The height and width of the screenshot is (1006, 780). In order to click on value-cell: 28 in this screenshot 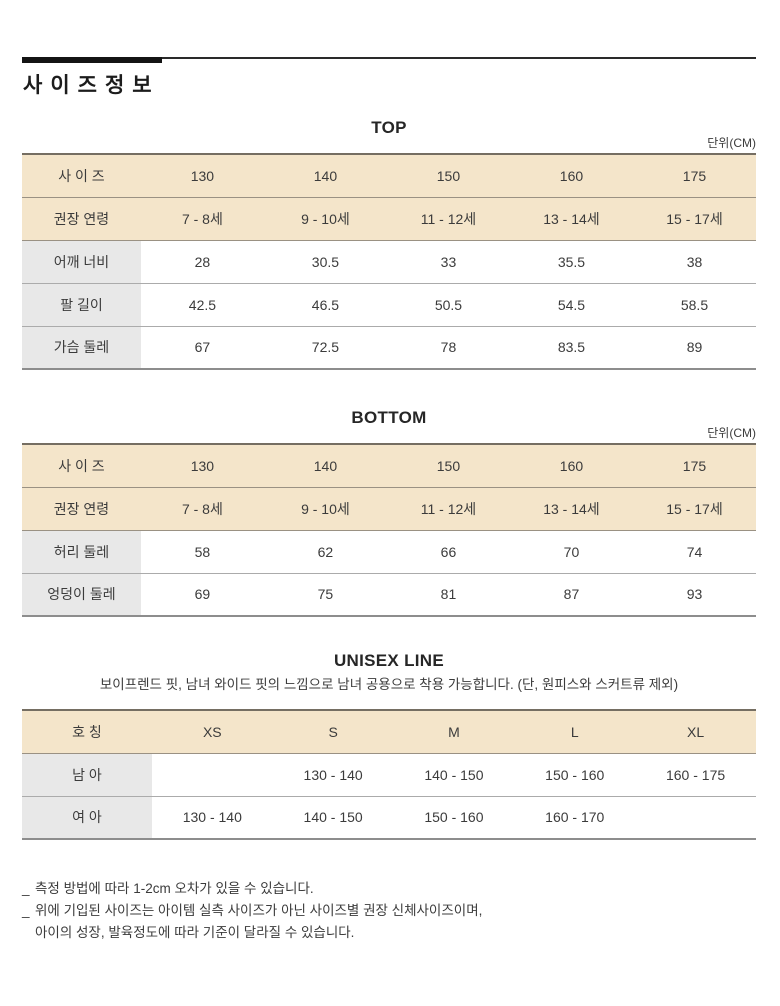, I will do `click(202, 262)`.